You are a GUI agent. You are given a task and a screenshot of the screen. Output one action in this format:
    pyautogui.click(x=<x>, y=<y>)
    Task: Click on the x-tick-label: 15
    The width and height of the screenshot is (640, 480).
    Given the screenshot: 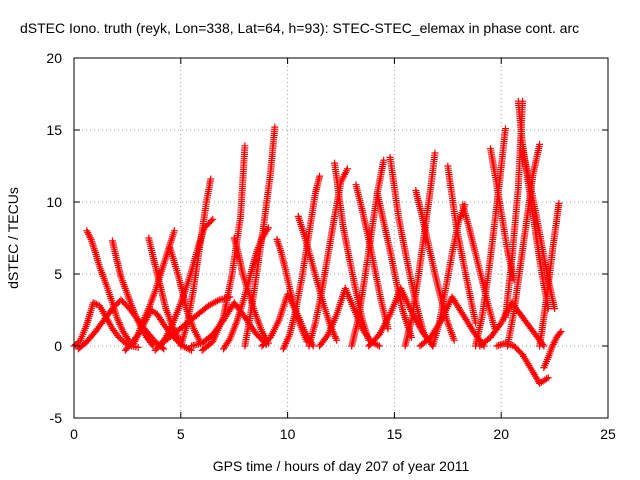 What is the action you would take?
    pyautogui.click(x=395, y=434)
    